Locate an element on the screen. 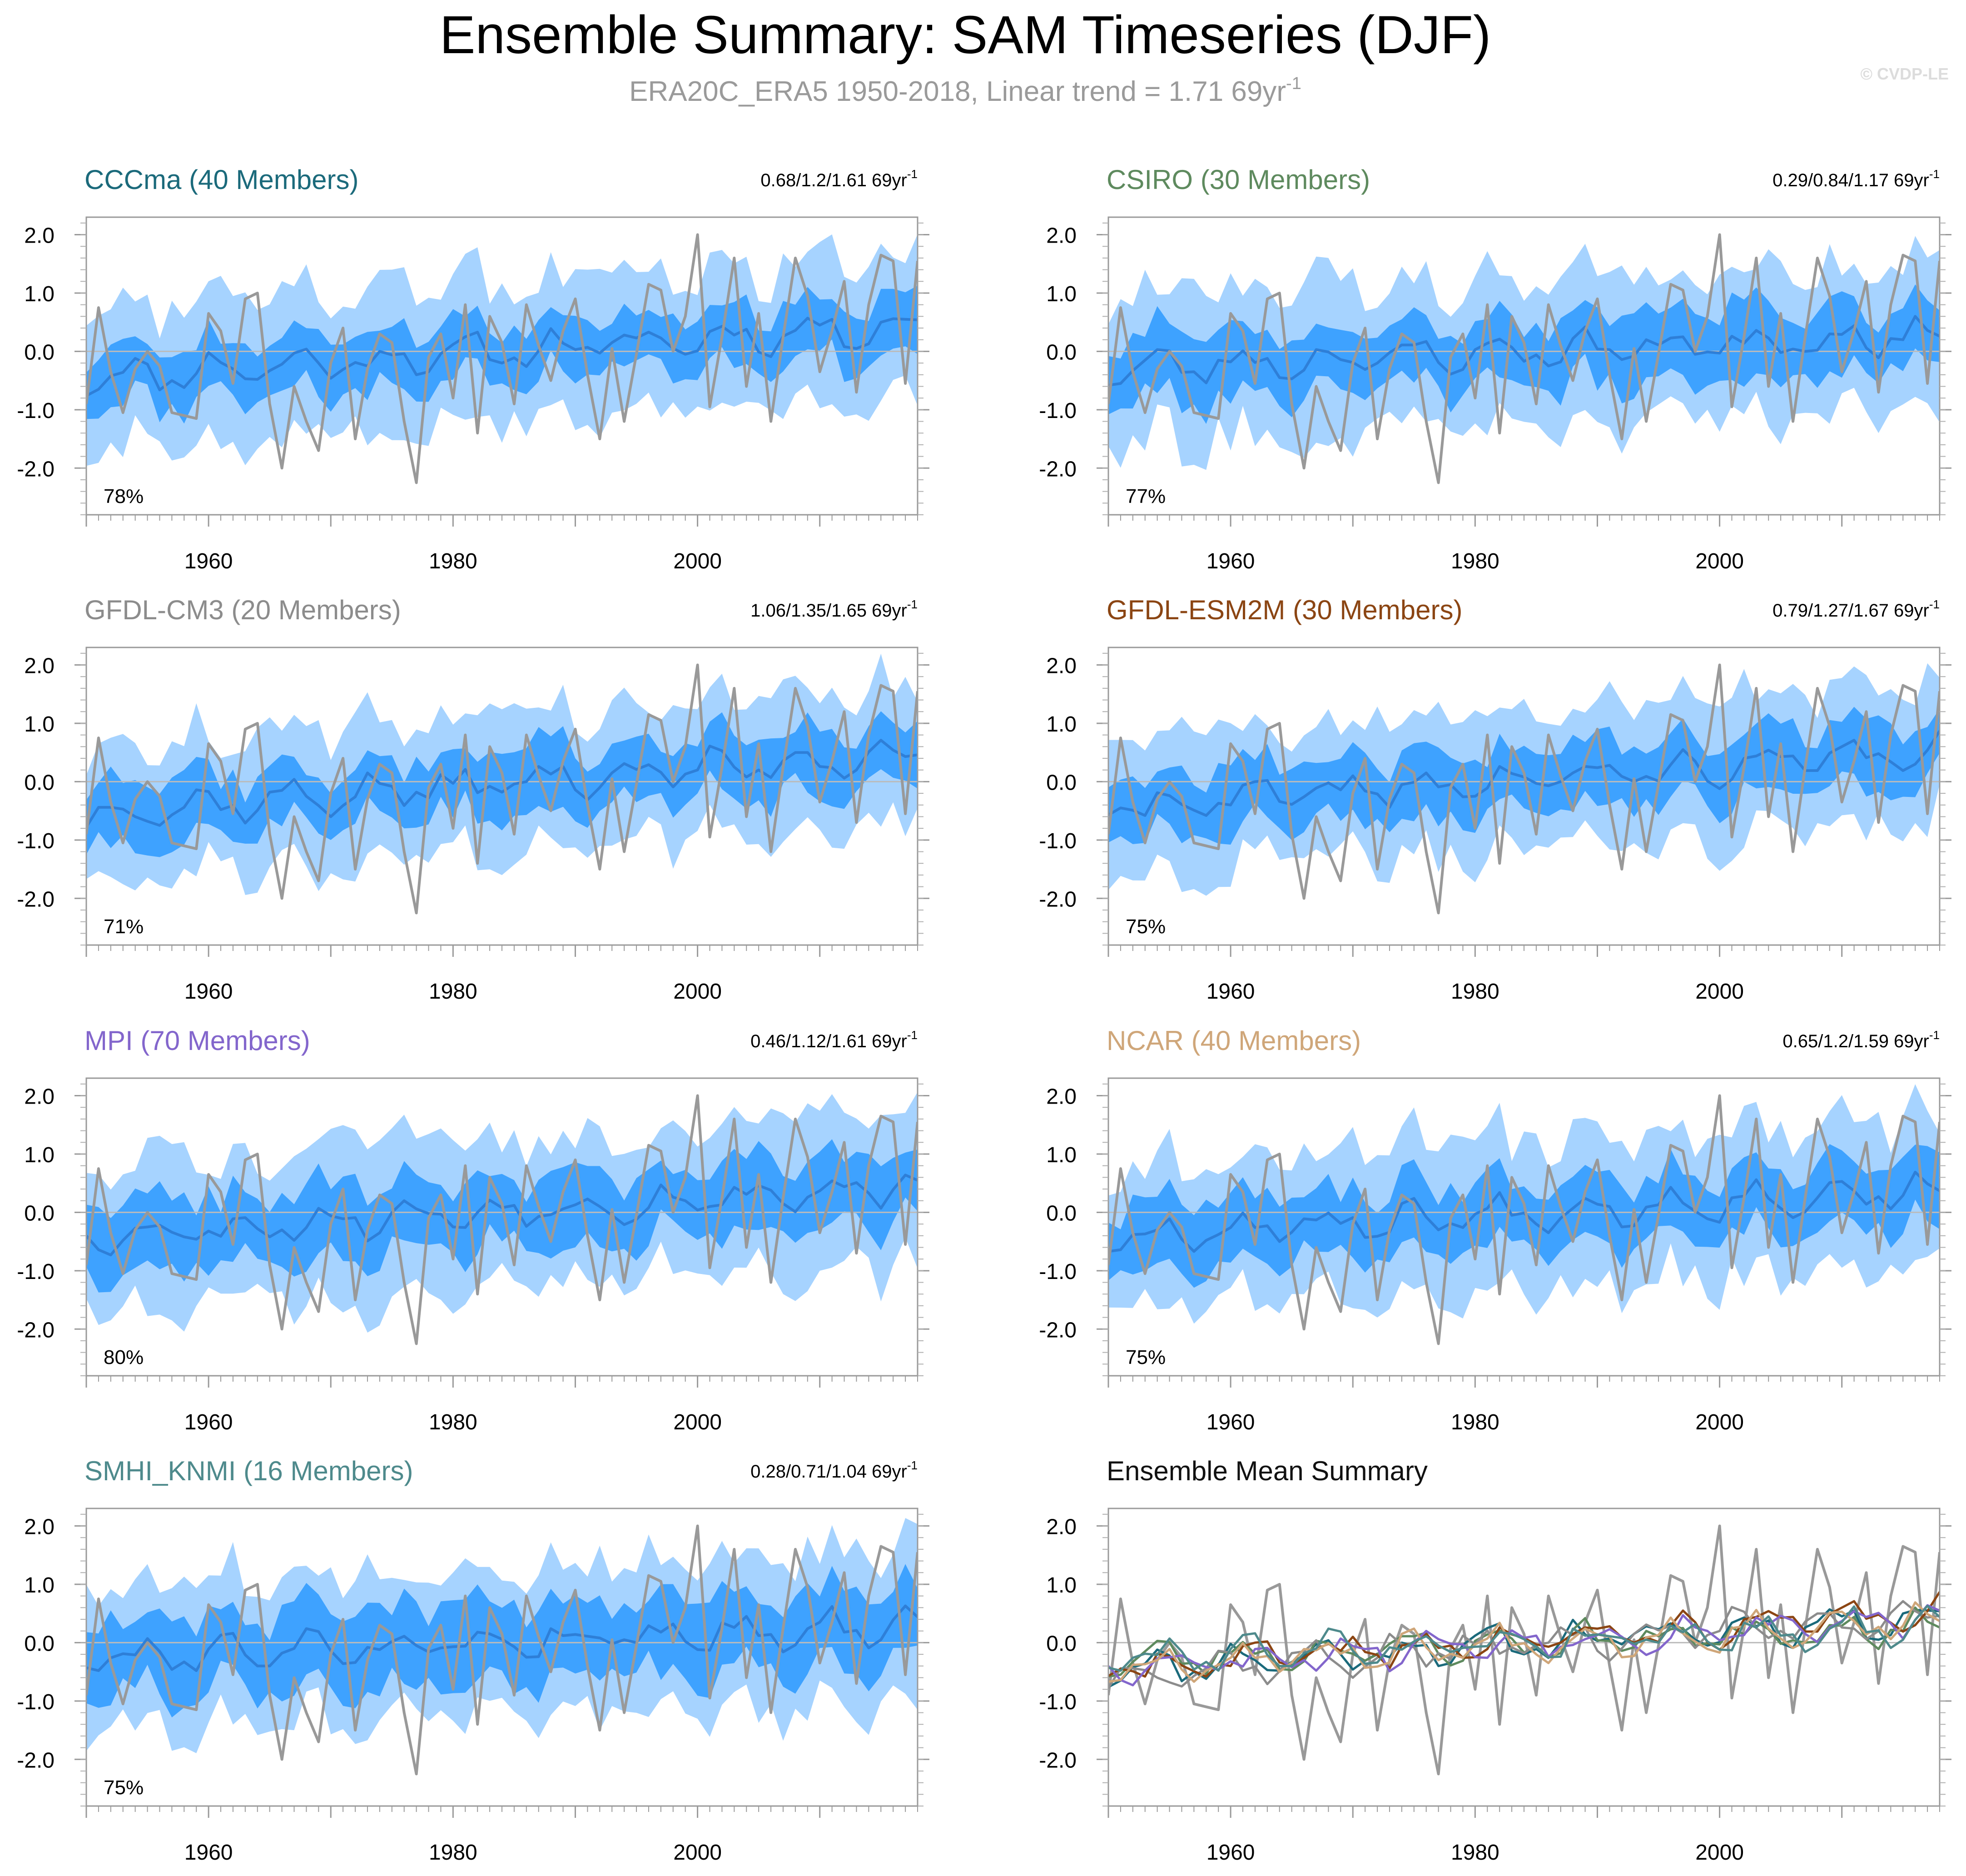 Image resolution: width=1966 pixels, height=1876 pixels. stats-text: 0.79/1.27/1.67 69yr is located at coordinates (1850, 611).